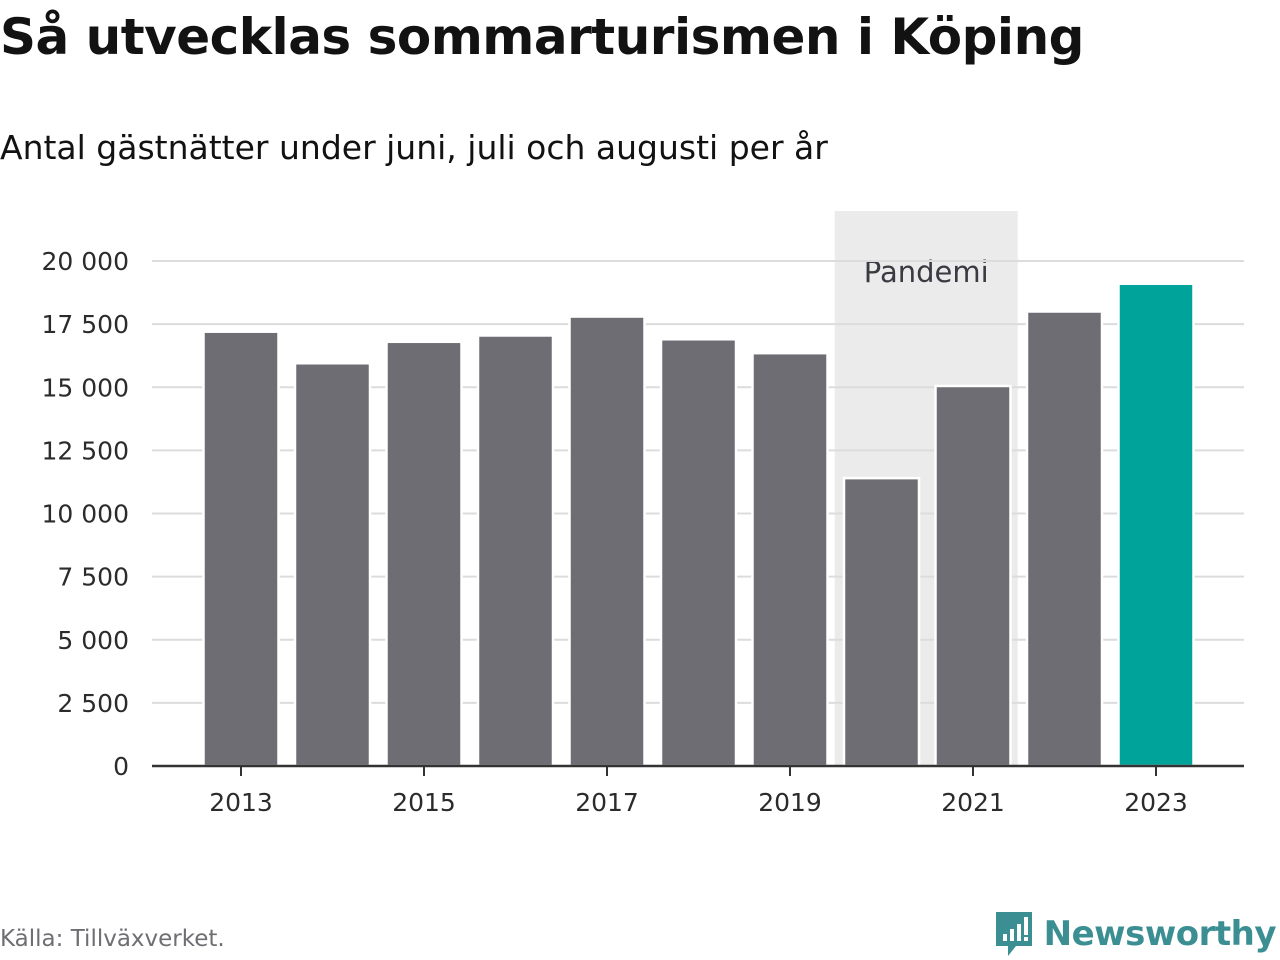 The width and height of the screenshot is (1280, 960). Describe the element at coordinates (542, 37) in the screenshot. I see `chart-title: Så utvecklas sommarturismen i Köping` at that location.